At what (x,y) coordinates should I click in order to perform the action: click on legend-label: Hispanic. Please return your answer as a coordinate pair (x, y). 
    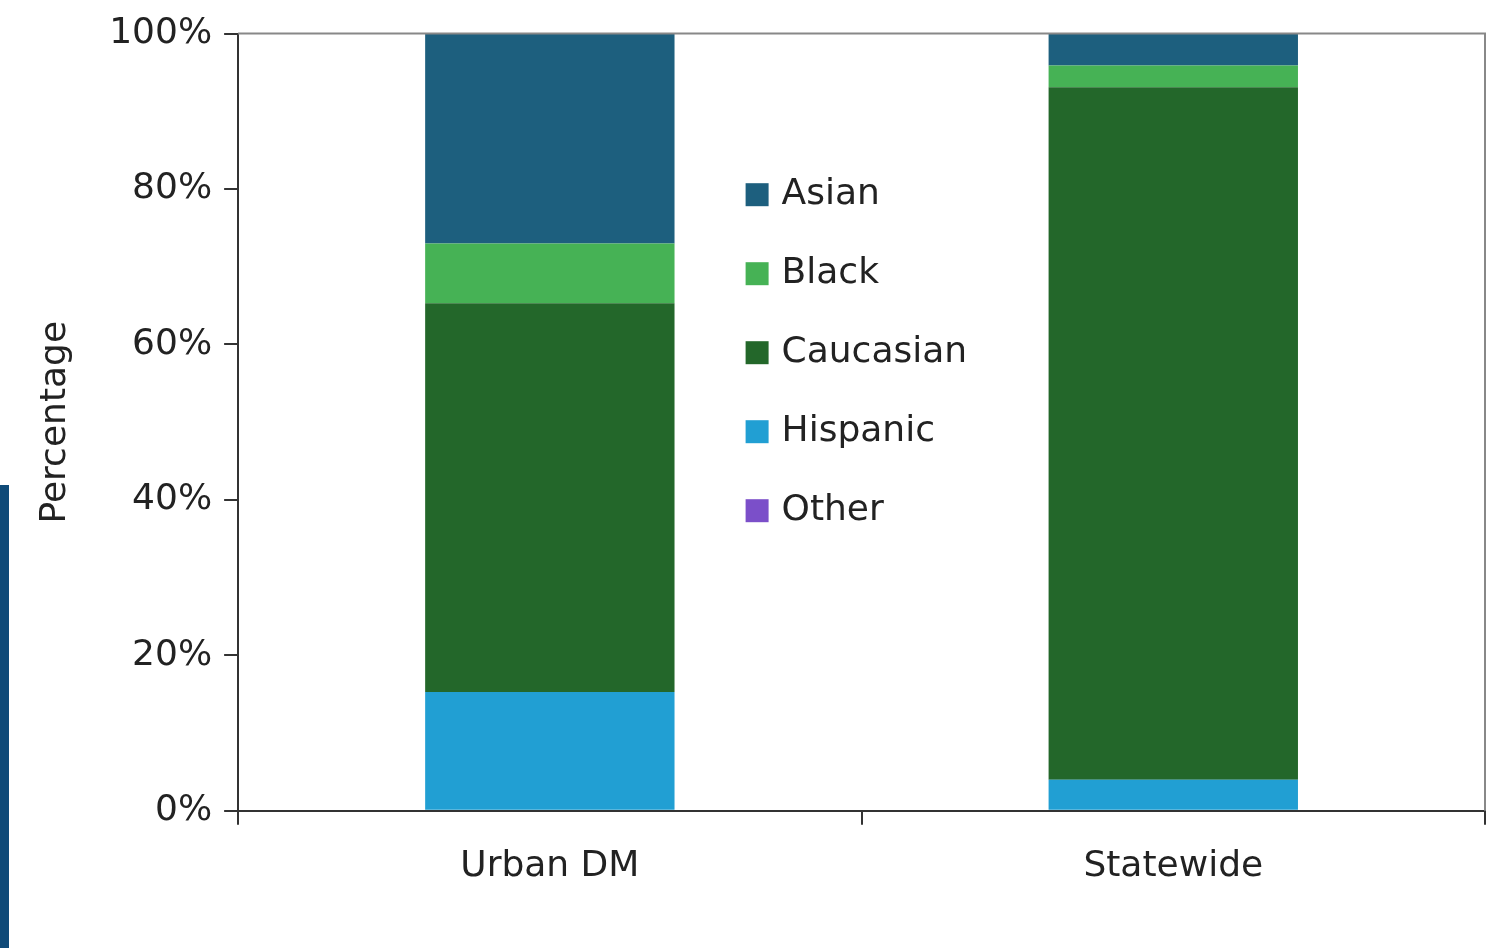
    Looking at the image, I should click on (858, 428).